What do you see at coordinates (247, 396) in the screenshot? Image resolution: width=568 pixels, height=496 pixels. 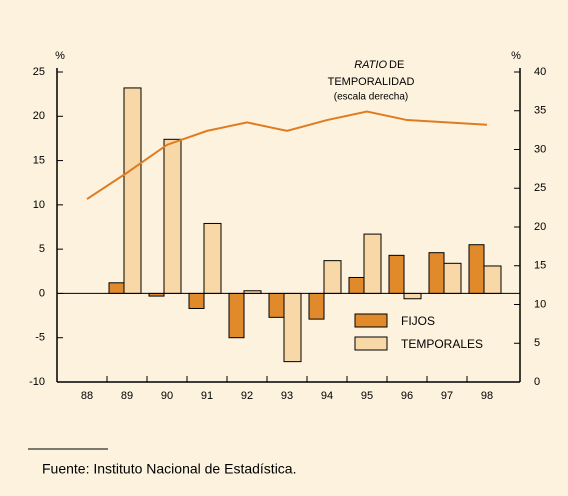 I see `x-tick-label: 92` at bounding box center [247, 396].